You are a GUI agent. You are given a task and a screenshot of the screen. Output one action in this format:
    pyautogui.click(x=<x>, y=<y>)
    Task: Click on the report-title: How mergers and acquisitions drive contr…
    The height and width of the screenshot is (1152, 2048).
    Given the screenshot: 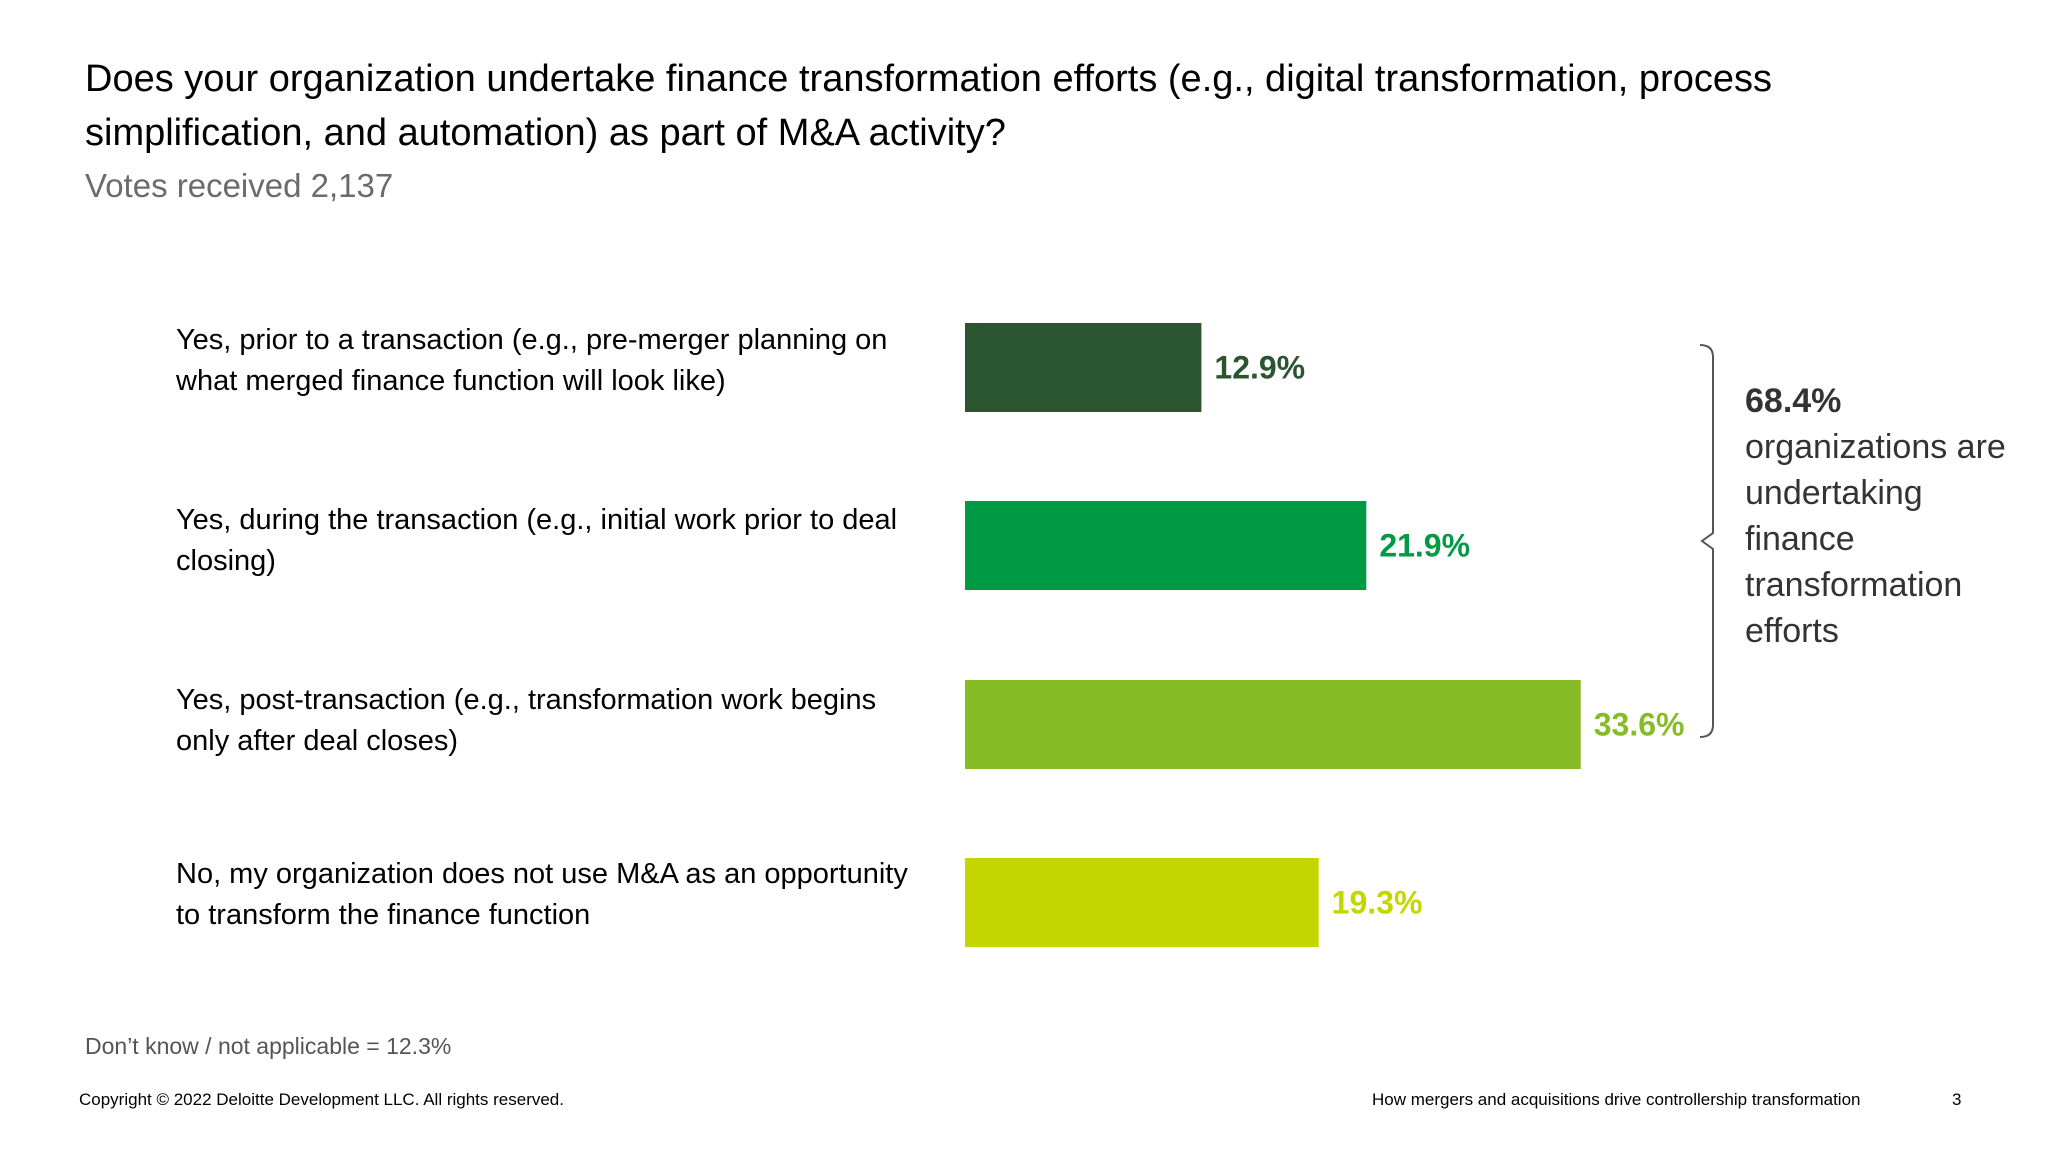 What is the action you would take?
    pyautogui.click(x=1616, y=1099)
    